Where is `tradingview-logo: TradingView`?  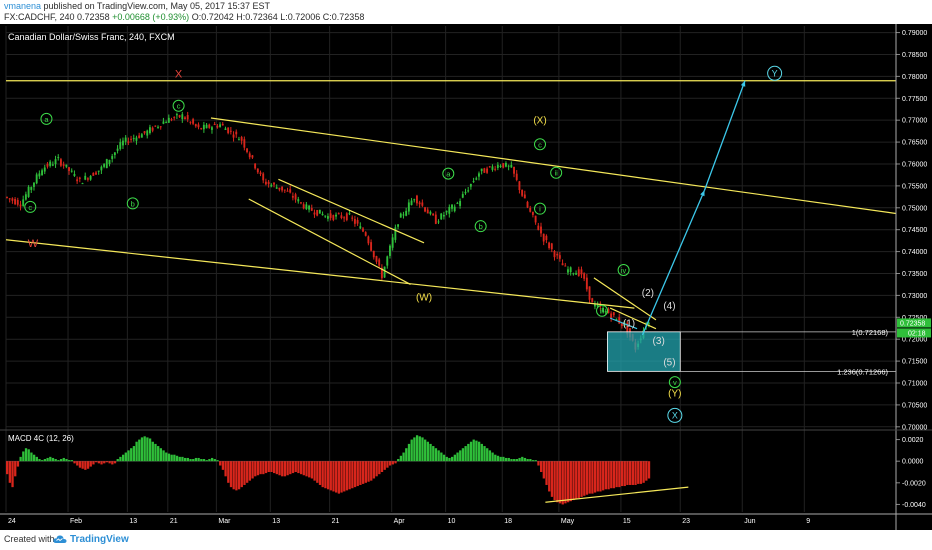 tradingview-logo: TradingView is located at coordinates (91, 539).